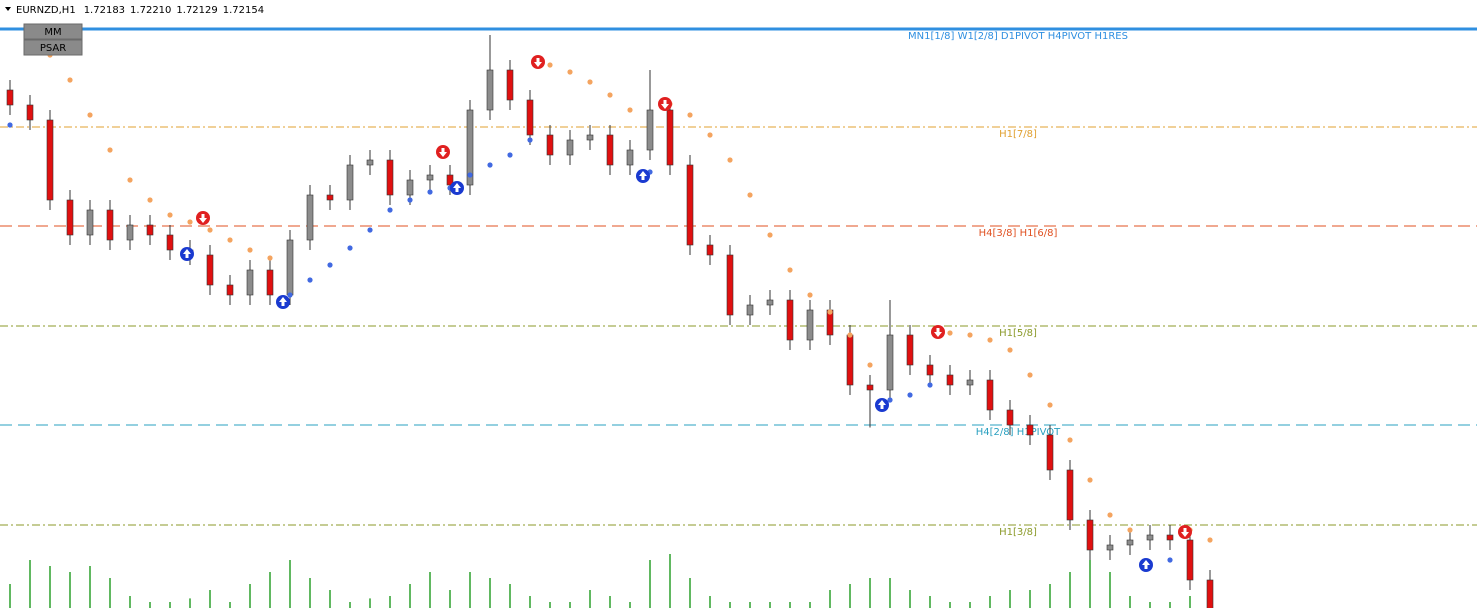  Describe the element at coordinates (46, 10) in the screenshot. I see `symbol-title: EURNZD,H1` at that location.